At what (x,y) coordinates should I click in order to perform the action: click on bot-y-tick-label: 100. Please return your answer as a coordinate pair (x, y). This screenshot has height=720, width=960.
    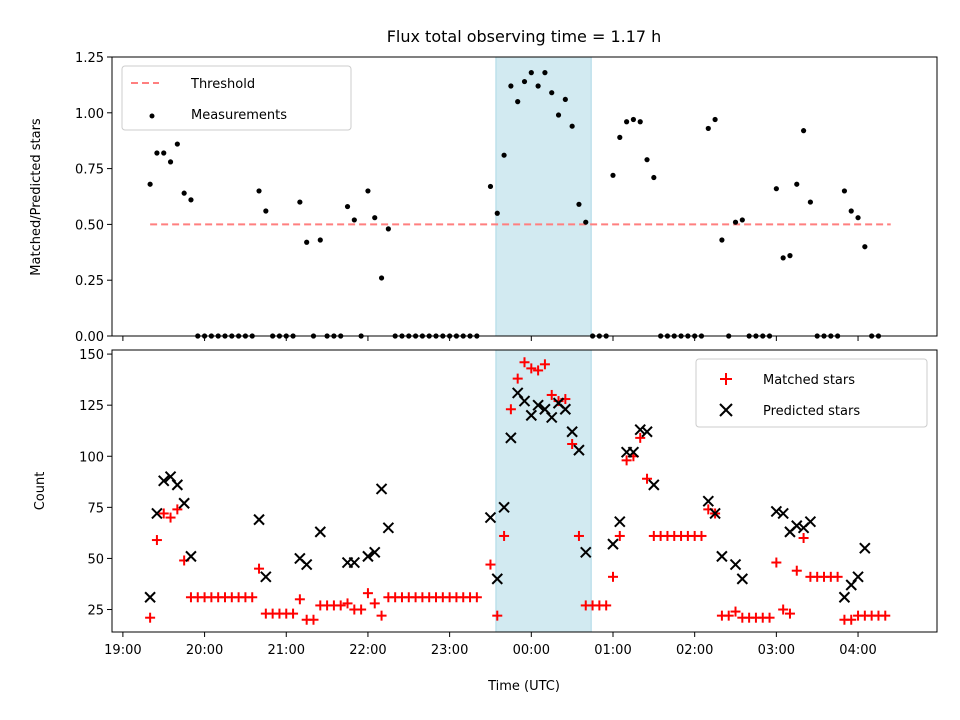
    Looking at the image, I should click on (91, 457).